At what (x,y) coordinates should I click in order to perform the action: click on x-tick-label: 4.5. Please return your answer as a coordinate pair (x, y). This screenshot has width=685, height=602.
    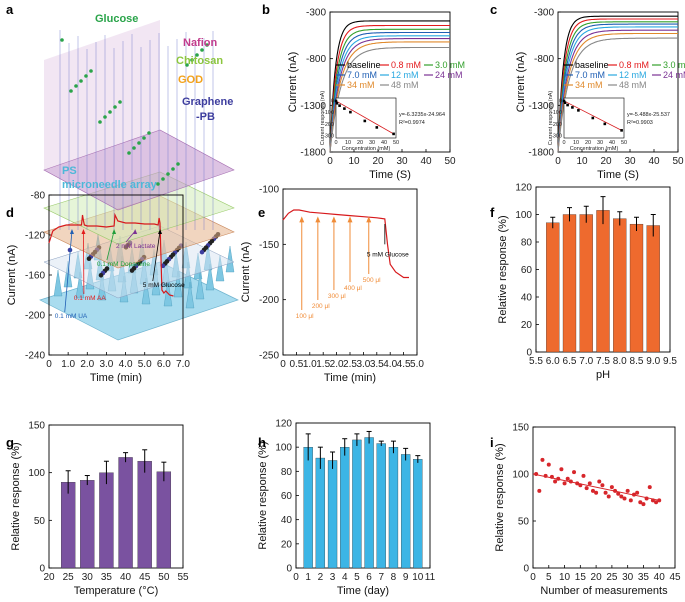
    Looking at the image, I should click on (404, 364).